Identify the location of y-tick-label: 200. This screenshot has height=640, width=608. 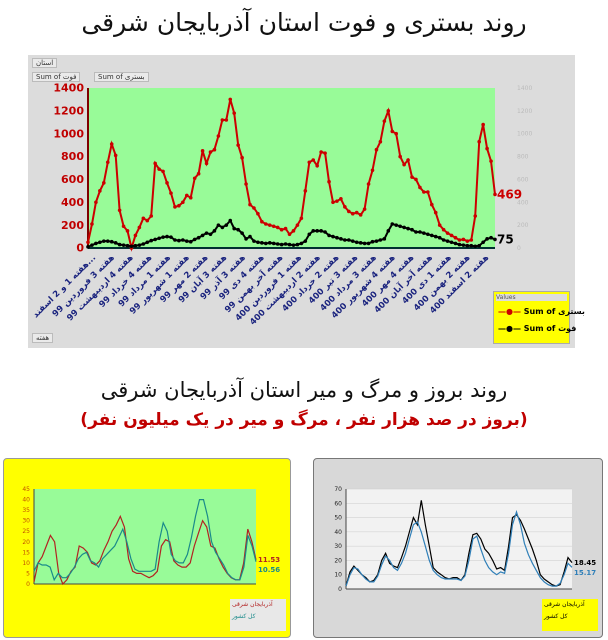
(72, 225).